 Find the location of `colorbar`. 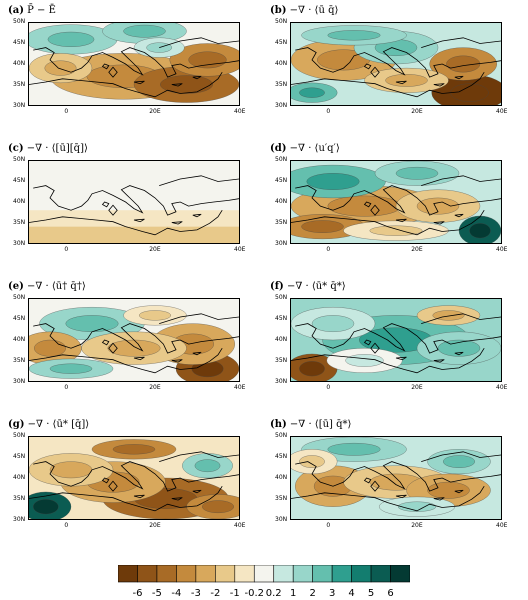

colorbar is located at coordinates (264, 574).